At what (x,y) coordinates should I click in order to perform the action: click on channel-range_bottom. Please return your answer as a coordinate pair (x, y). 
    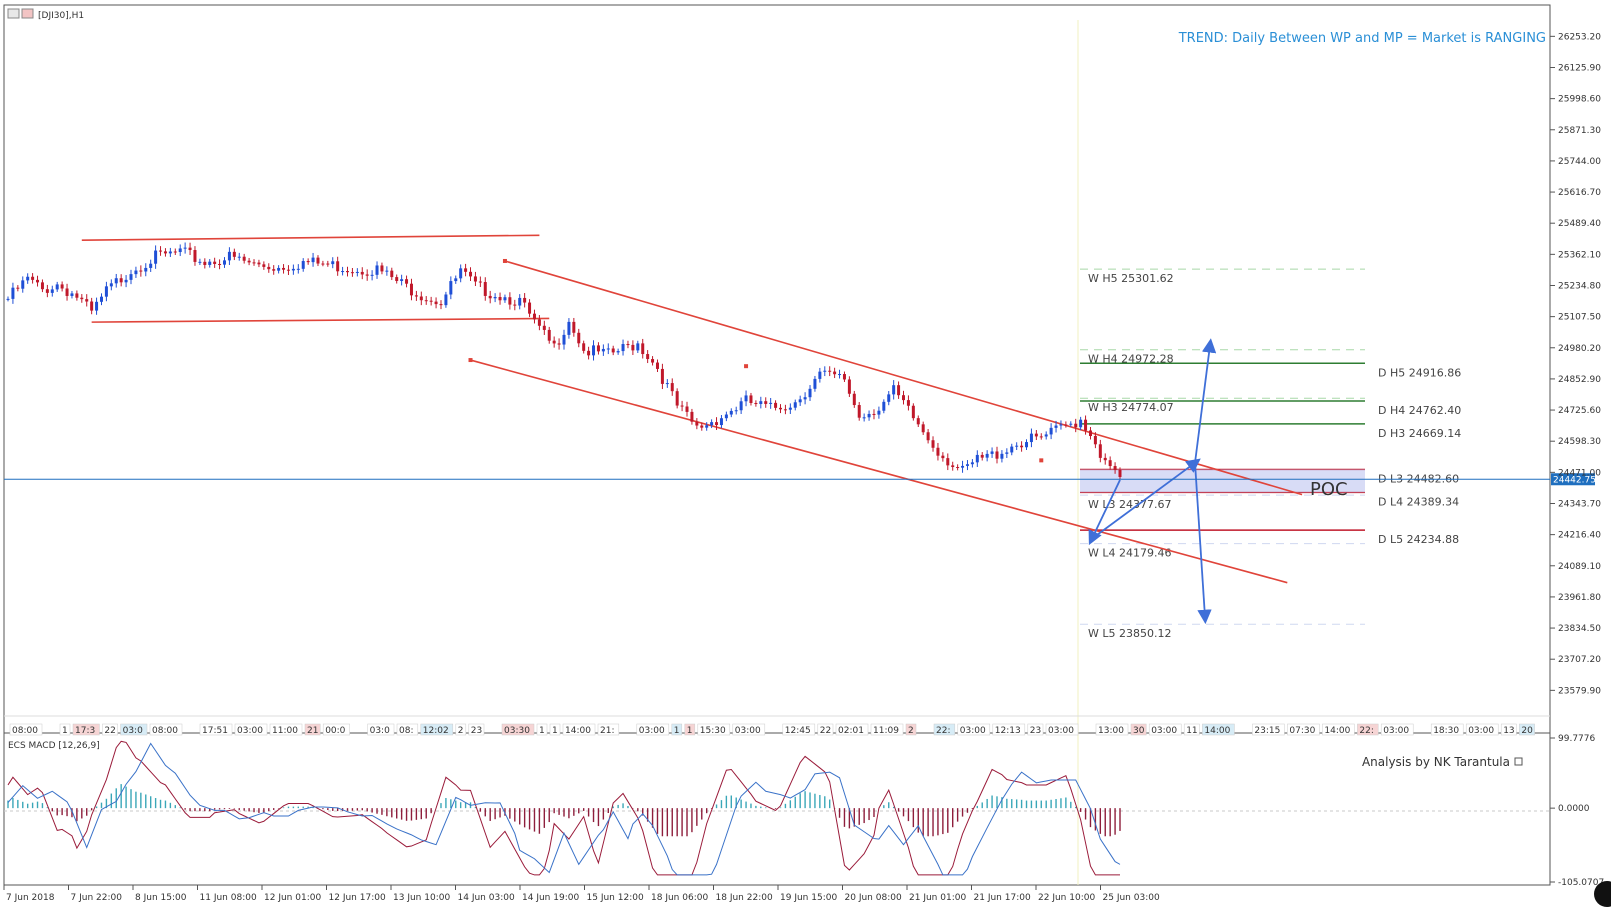
    Looking at the image, I should click on (320, 320).